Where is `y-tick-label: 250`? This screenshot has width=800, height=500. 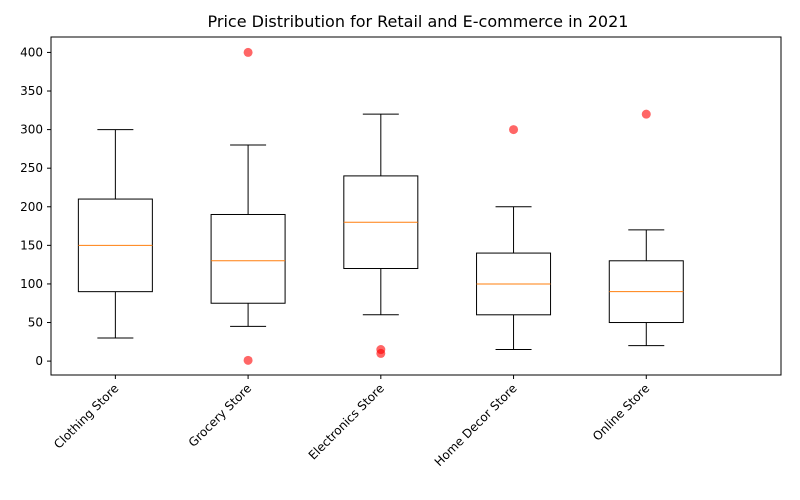
y-tick-label: 250 is located at coordinates (31, 168).